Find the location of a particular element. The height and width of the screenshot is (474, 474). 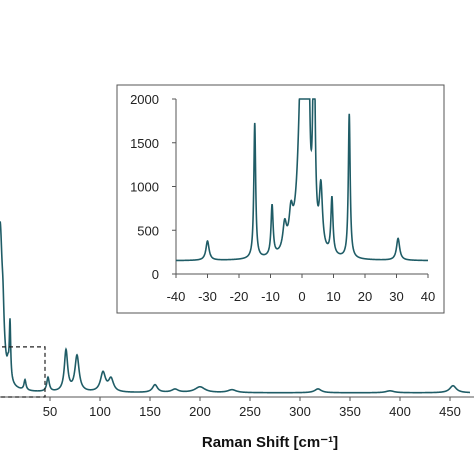

inset-x-tick-label: -30 is located at coordinates (207, 296).